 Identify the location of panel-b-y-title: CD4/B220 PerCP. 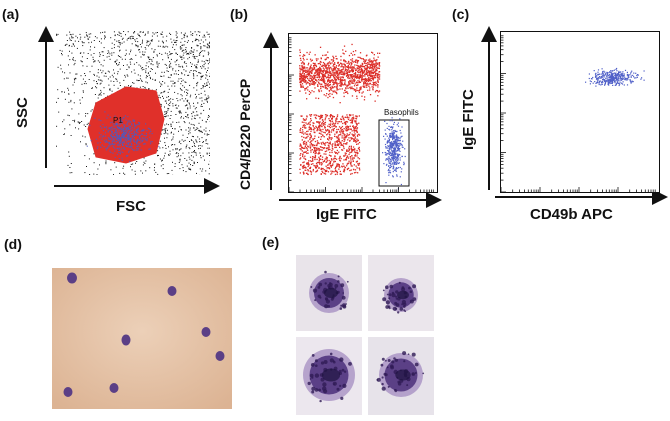
(245, 134).